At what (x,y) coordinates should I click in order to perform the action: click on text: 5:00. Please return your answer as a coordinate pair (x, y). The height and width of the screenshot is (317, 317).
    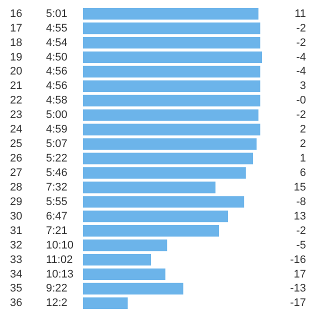
    Looking at the image, I should click on (57, 115).